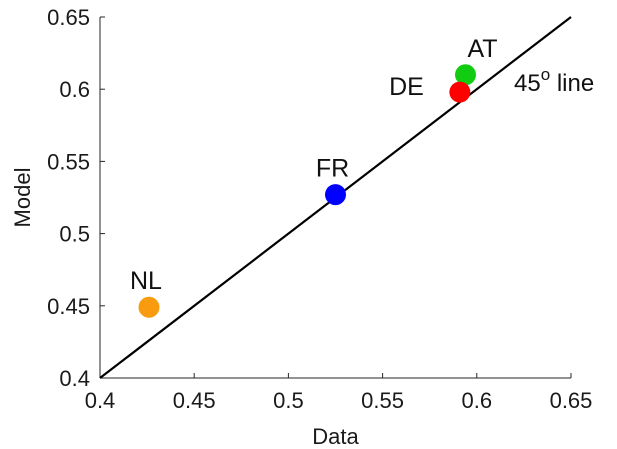 This screenshot has height=449, width=617. What do you see at coordinates (74, 378) in the screenshot?
I see `y-tick-label-0: 0.4` at bounding box center [74, 378].